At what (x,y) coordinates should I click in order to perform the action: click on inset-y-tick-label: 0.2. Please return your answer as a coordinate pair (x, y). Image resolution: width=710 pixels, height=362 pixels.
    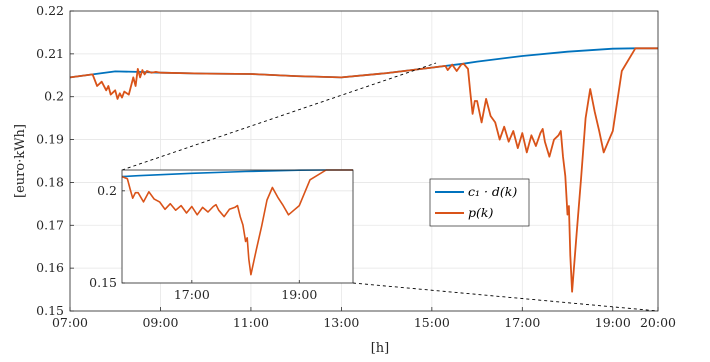
    Looking at the image, I should click on (107, 190).